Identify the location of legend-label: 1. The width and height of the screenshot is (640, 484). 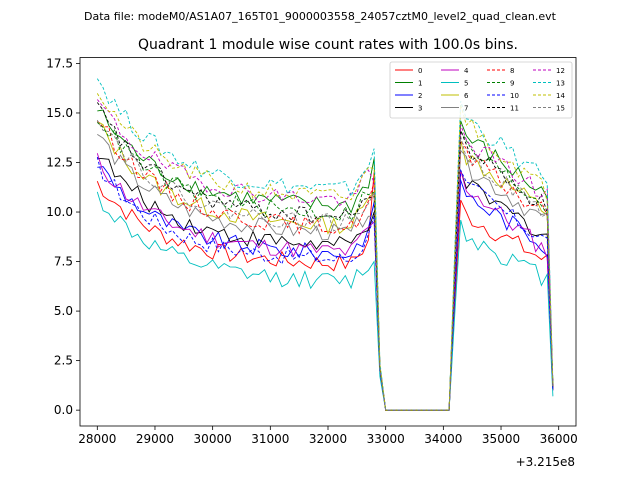
(420, 84).